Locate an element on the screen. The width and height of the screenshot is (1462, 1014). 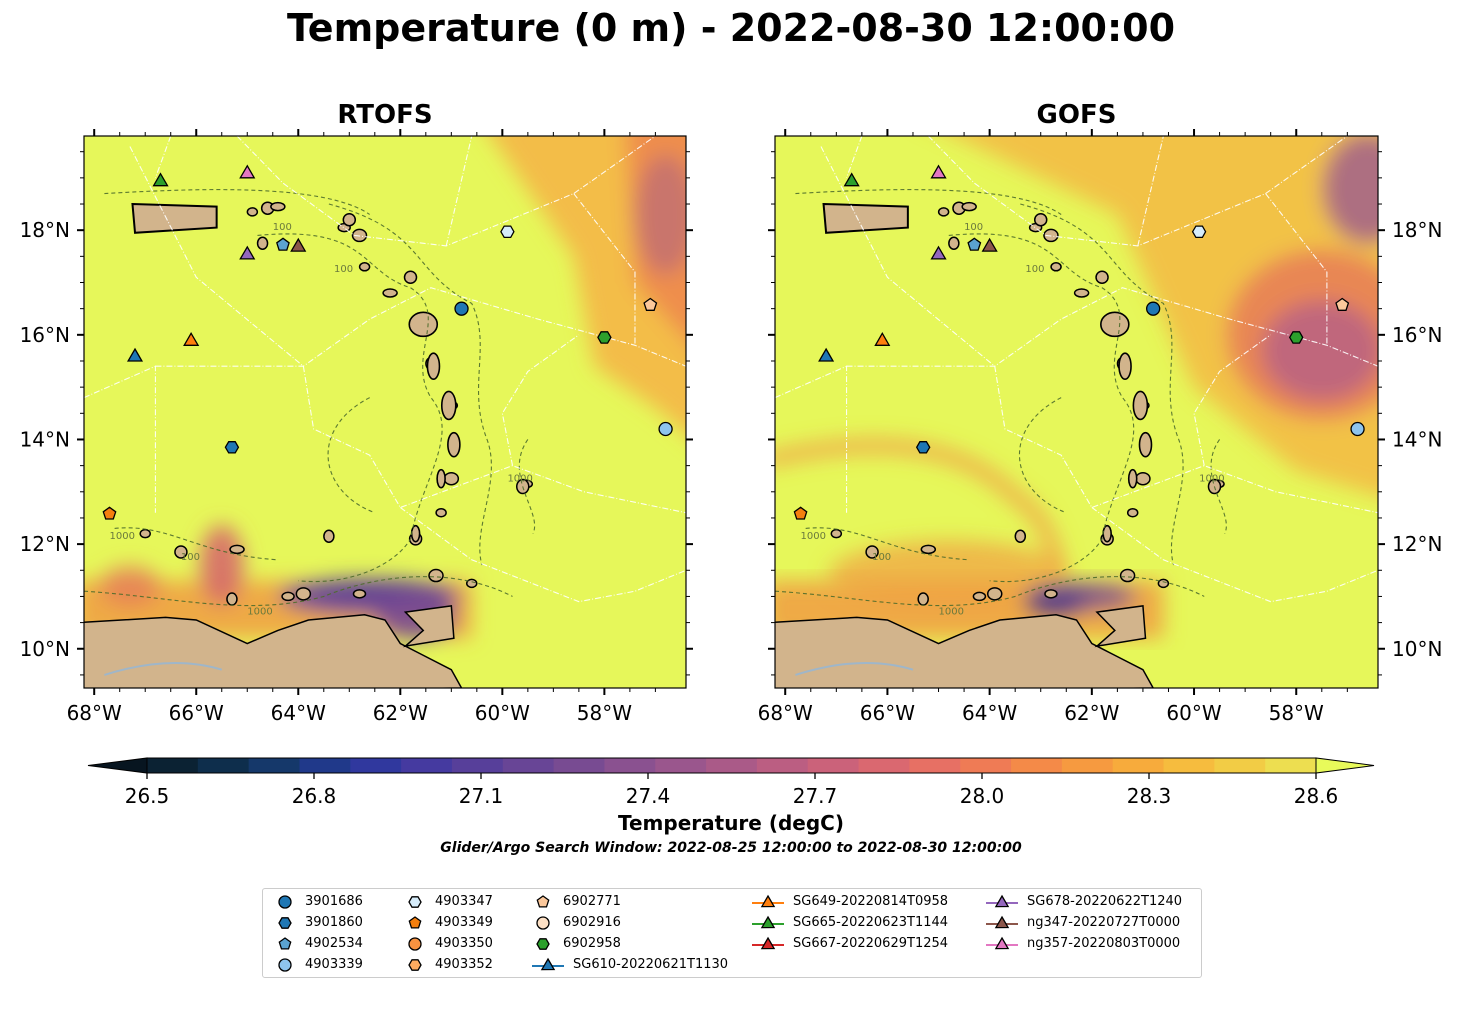
x-tick-label: 64°W is located at coordinates (298, 713).